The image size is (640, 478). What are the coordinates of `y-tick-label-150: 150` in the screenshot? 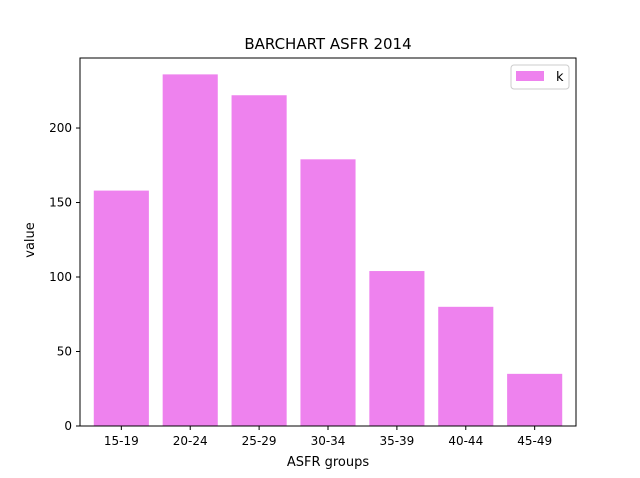 It's located at (60, 203).